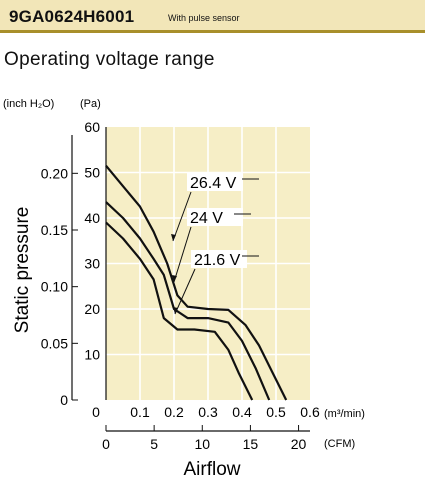 This screenshot has width=425, height=482. Describe the element at coordinates (202, 444) in the screenshot. I see `x-cfm-tick-label: 10` at that location.